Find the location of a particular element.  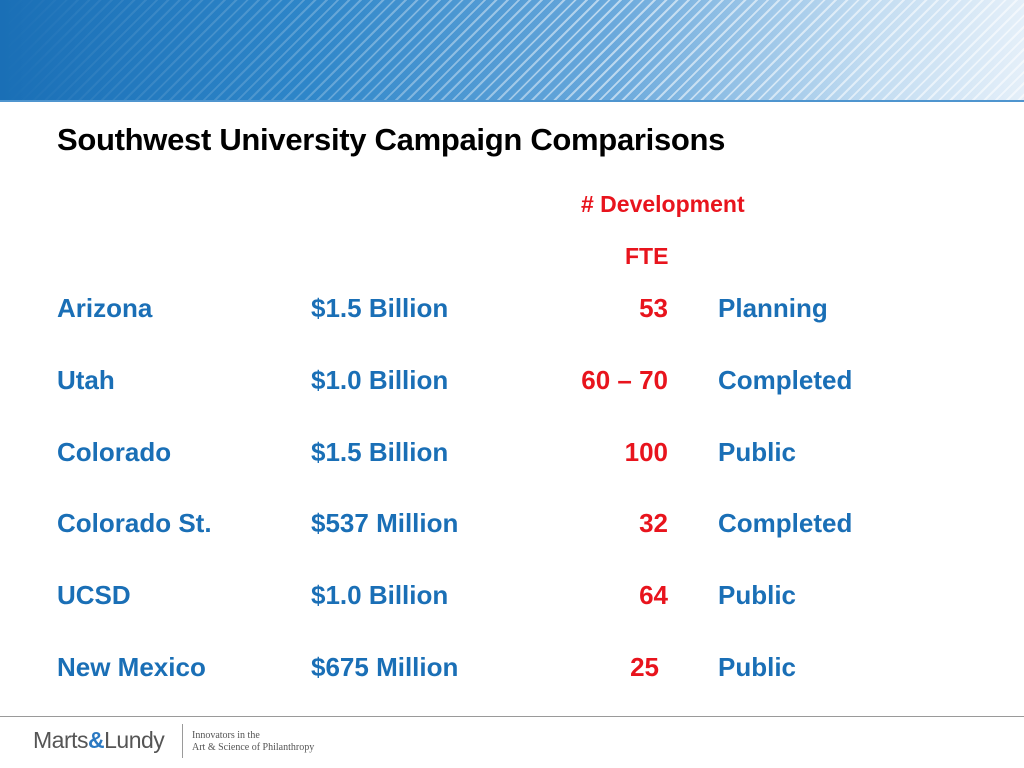

banner-baseline is located at coordinates (512, 101).